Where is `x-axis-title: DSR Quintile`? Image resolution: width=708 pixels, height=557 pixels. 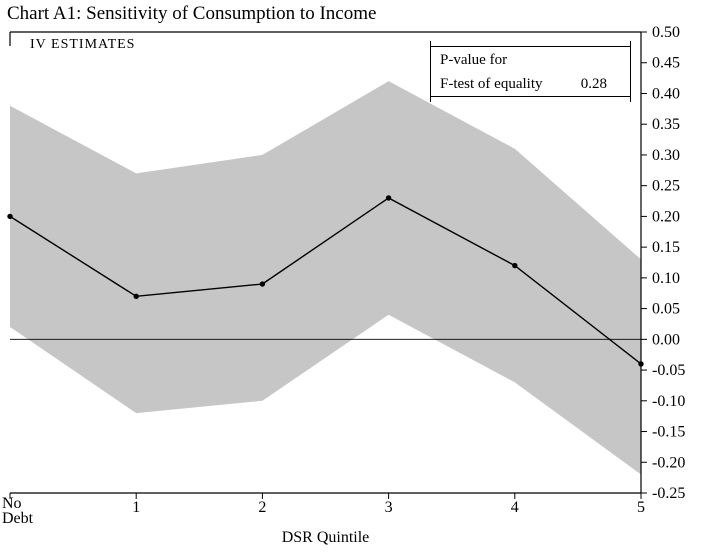 x-axis-title: DSR Quintile is located at coordinates (325, 537).